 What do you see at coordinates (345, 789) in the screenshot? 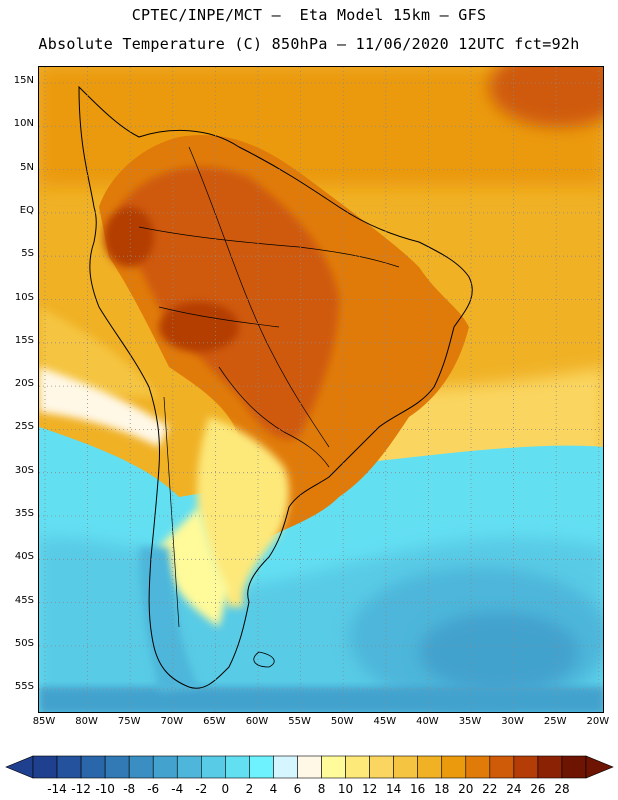
I see `colorbar-label: 10` at bounding box center [345, 789].